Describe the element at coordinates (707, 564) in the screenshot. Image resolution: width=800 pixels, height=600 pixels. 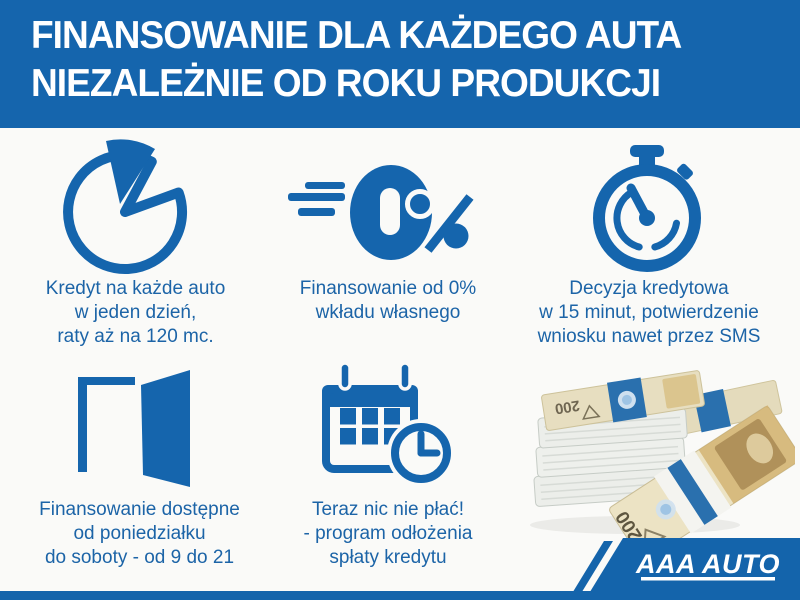
I see `logo-text: AAA AUTO` at that location.